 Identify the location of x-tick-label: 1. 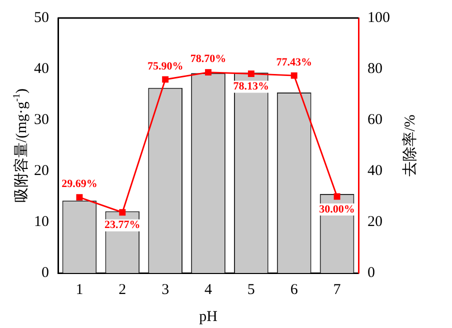
(80, 290).